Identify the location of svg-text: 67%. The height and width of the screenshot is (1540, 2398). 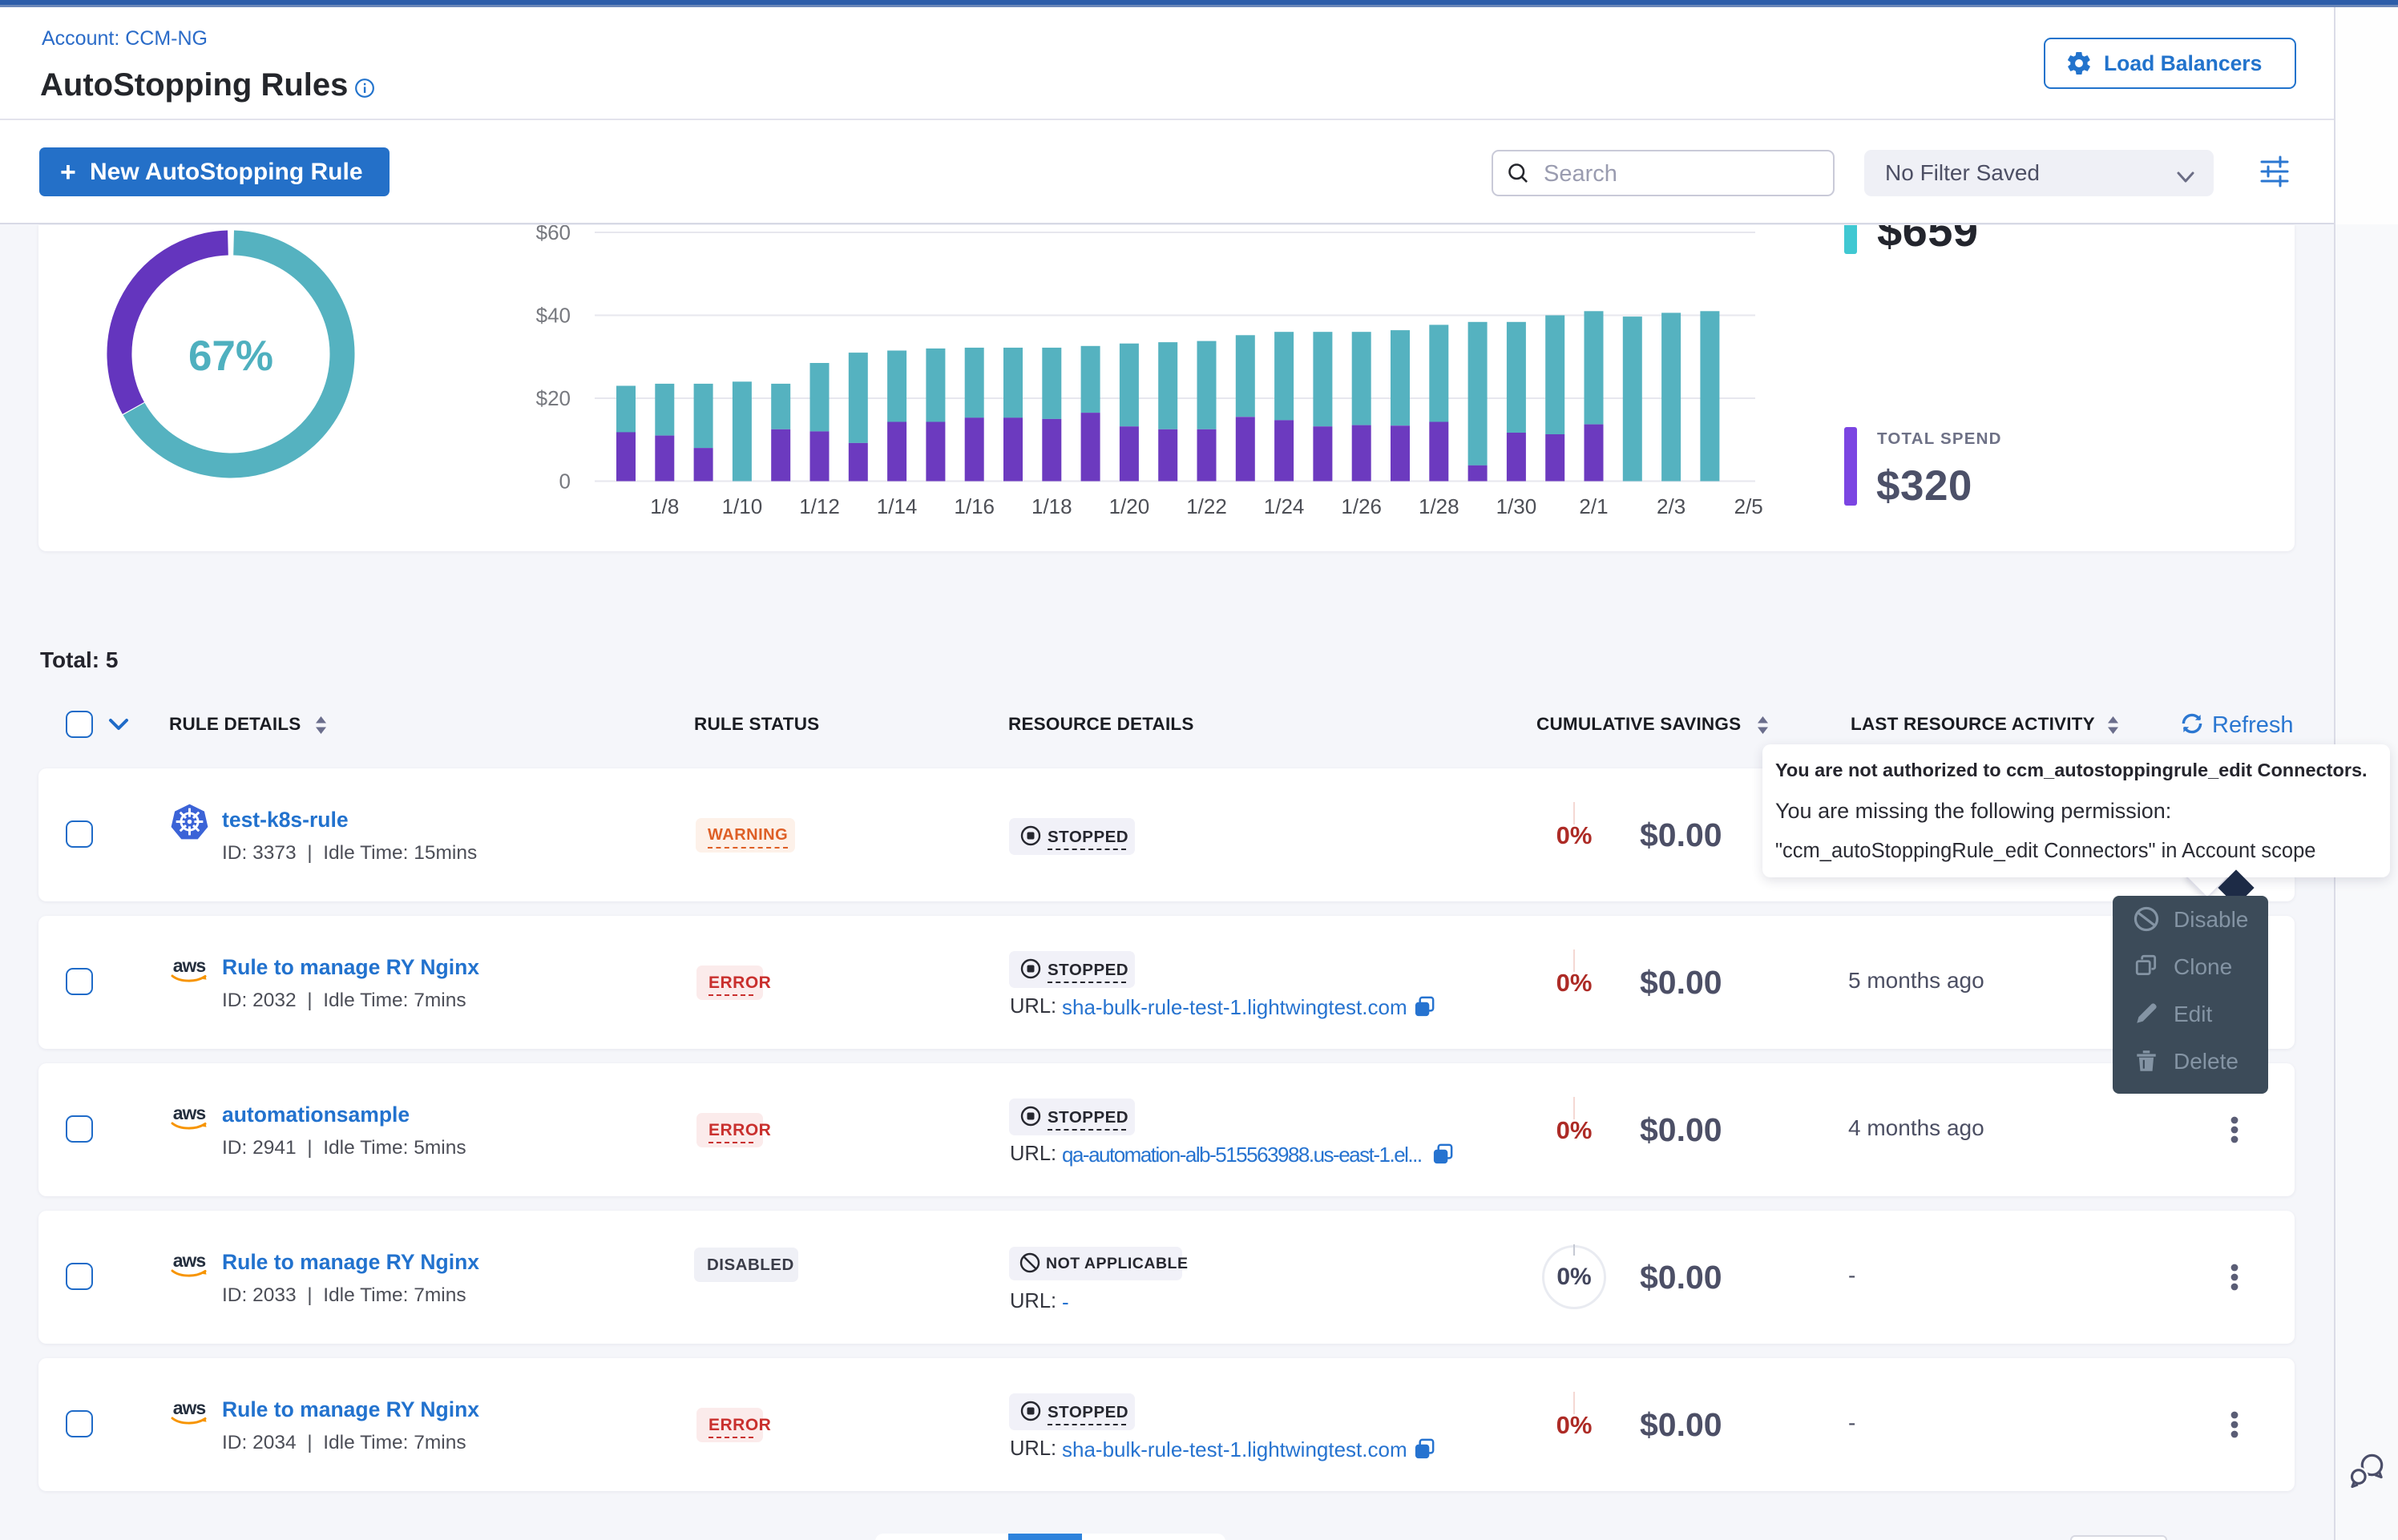
(231, 356).